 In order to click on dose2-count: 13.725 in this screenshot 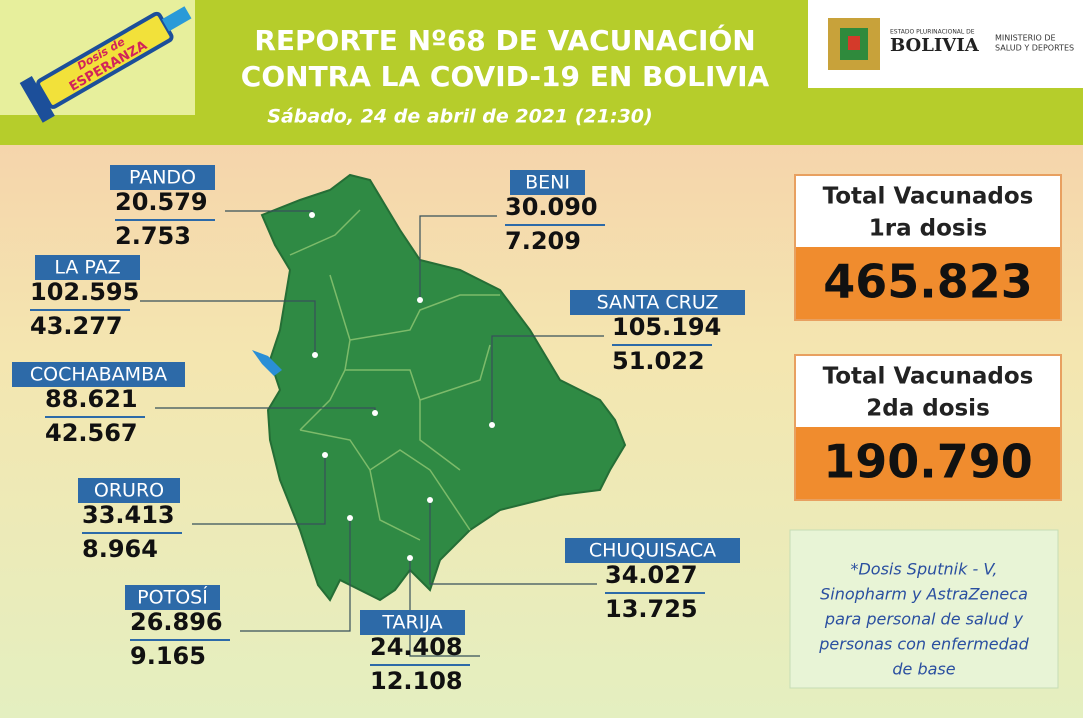, I will do `click(651, 609)`.